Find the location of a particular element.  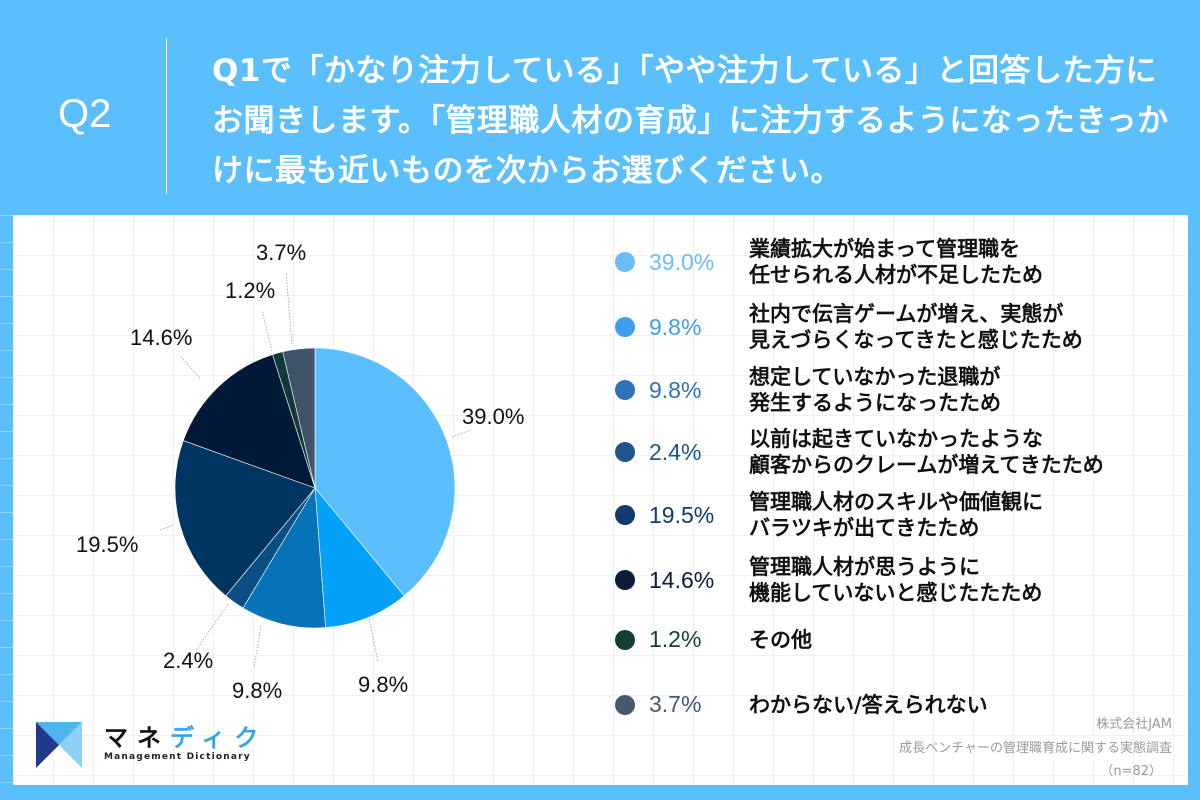

pie-label: 2.4% is located at coordinates (188, 660).